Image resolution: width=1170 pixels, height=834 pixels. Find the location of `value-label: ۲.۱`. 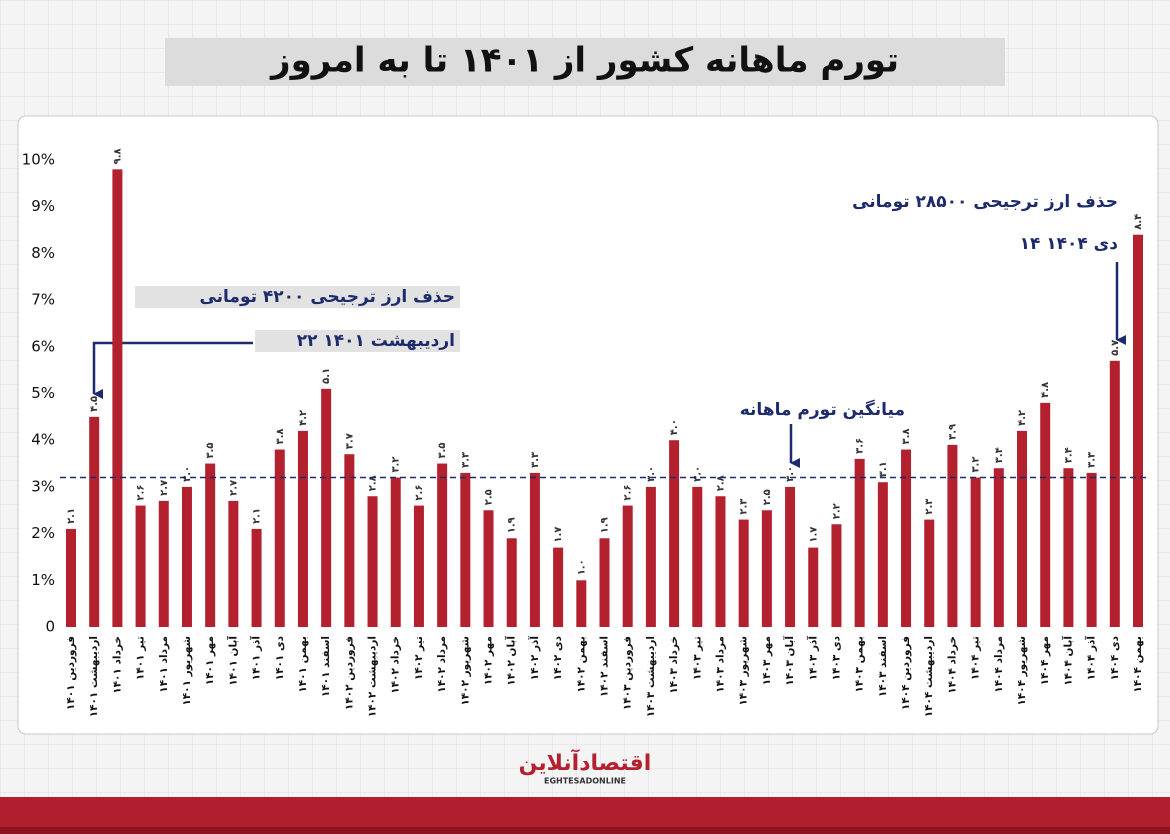

value-label: ۲.۱ is located at coordinates (257, 516).